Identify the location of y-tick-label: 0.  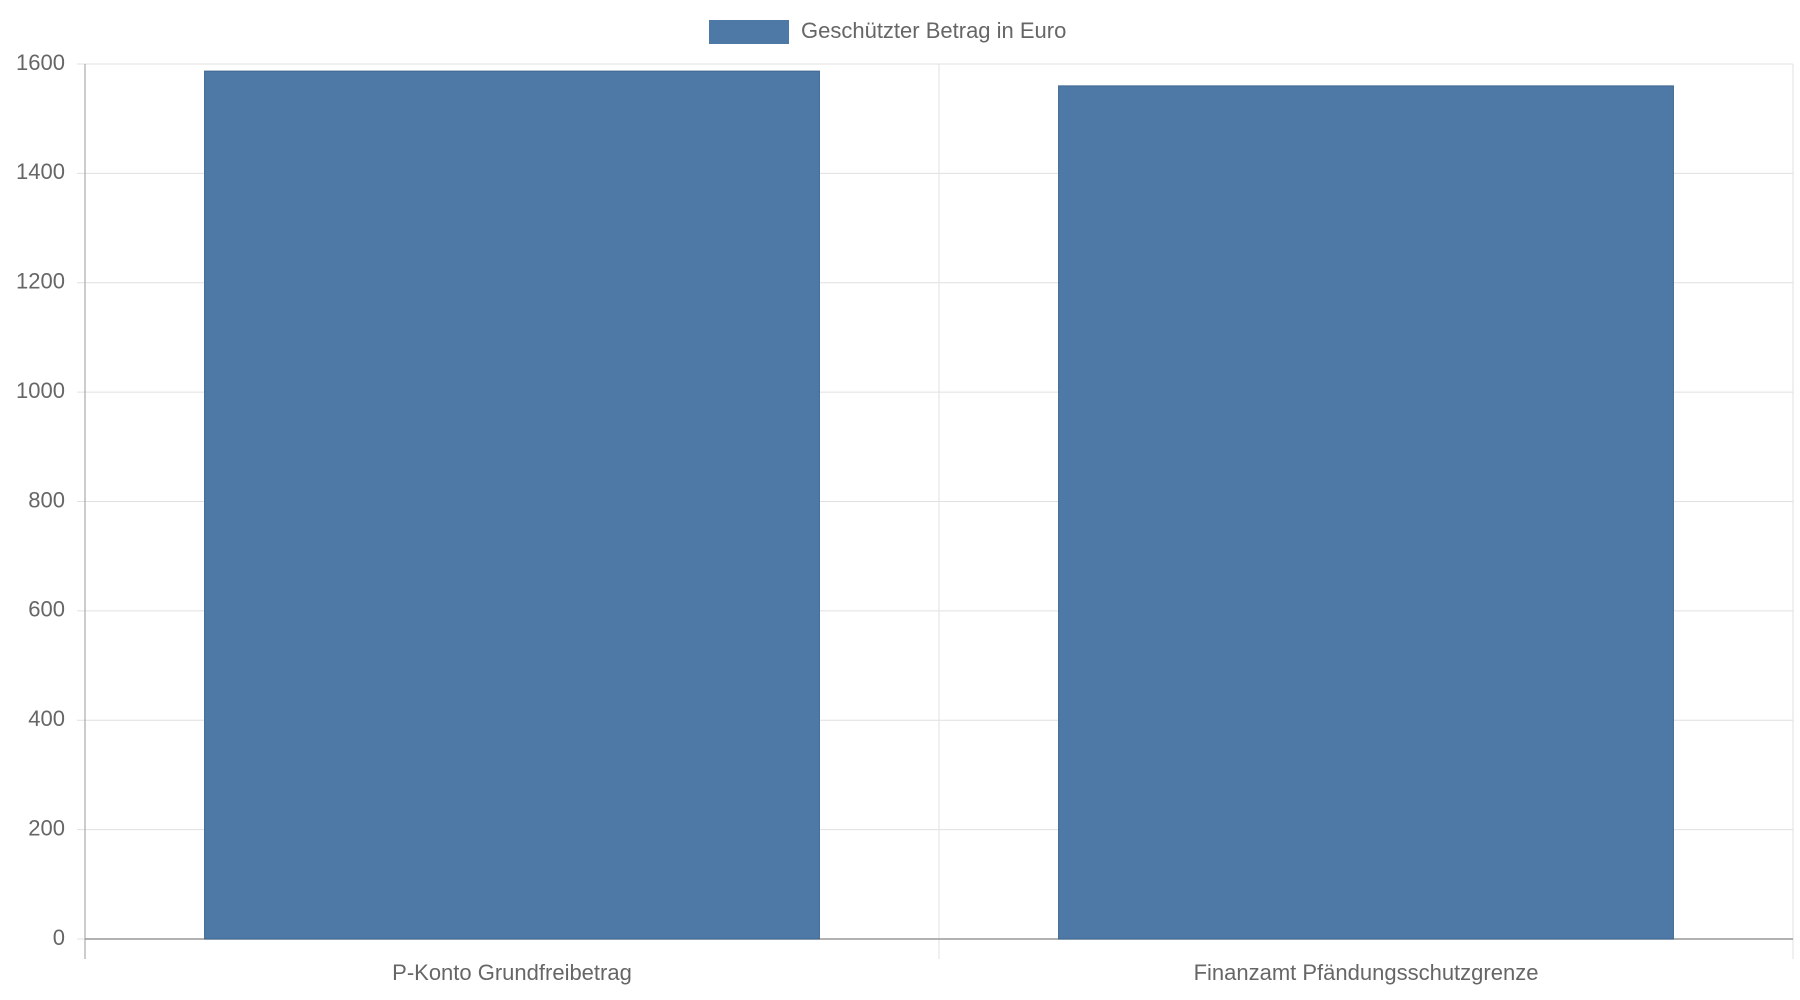
(59, 937).